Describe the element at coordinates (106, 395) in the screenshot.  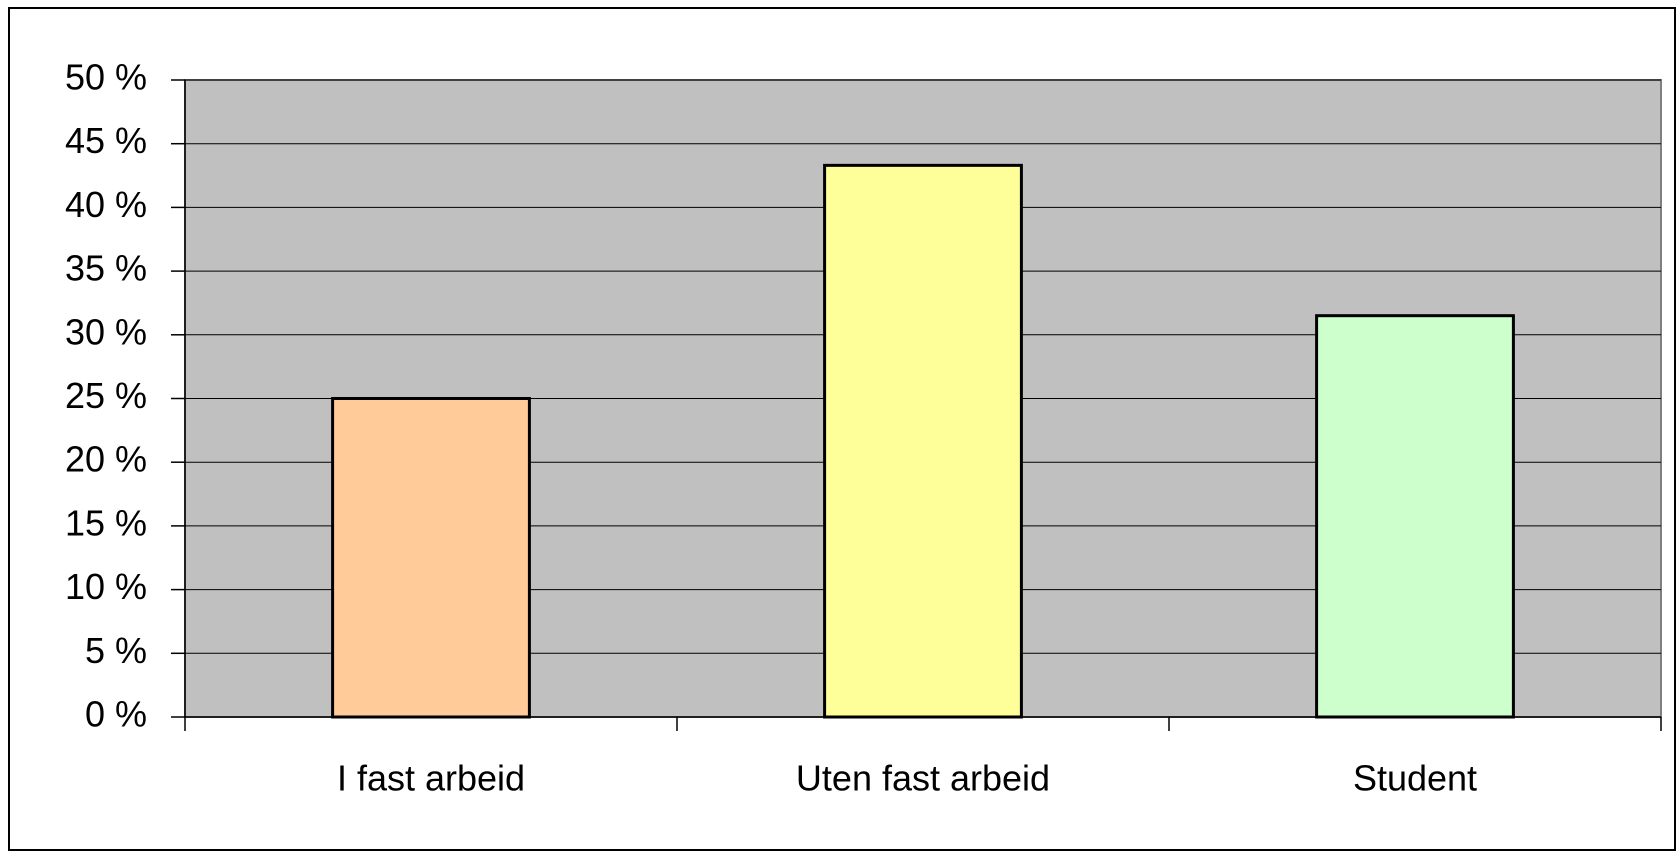
I see `y-tick-label: 25 %` at that location.